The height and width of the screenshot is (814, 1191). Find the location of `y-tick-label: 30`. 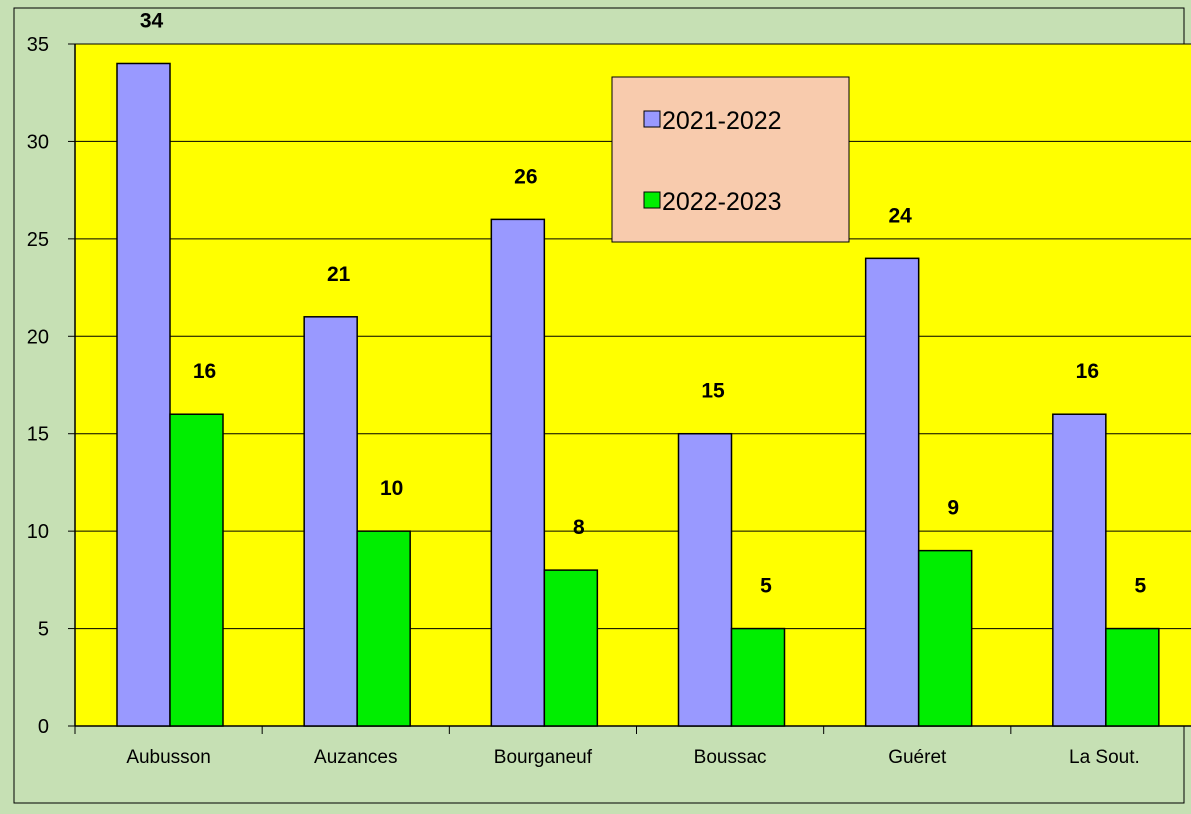

y-tick-label: 30 is located at coordinates (38, 142).